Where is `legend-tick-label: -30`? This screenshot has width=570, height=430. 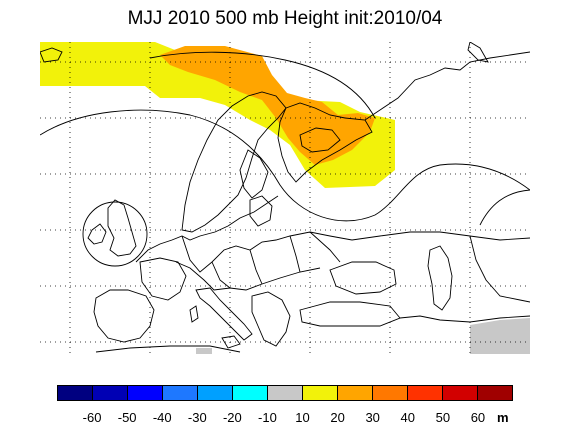
legend-tick-label: -30 is located at coordinates (197, 417).